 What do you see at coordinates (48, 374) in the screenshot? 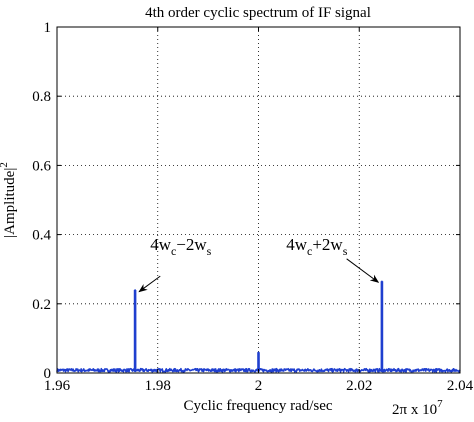
I see `y-tick-label: 0` at bounding box center [48, 374].